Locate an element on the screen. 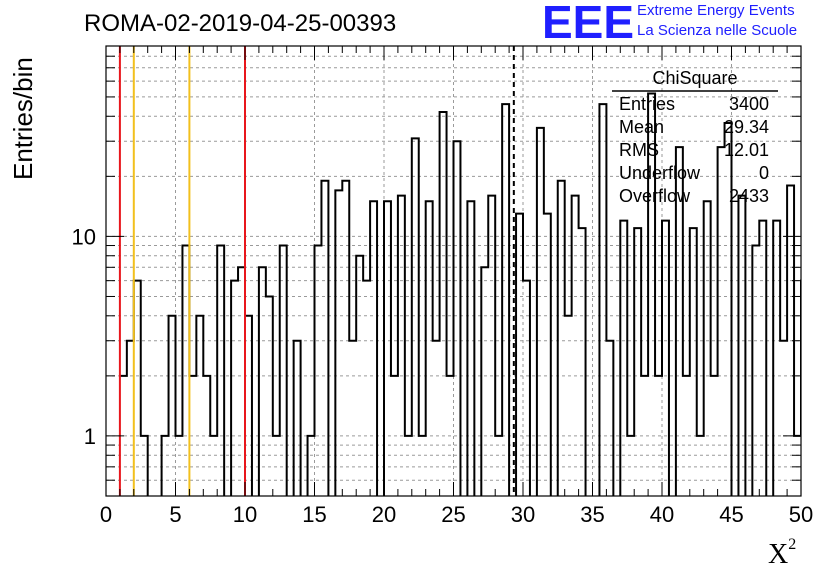 This screenshot has width=836, height=572. y-tick-label: 10 is located at coordinates (84, 236).